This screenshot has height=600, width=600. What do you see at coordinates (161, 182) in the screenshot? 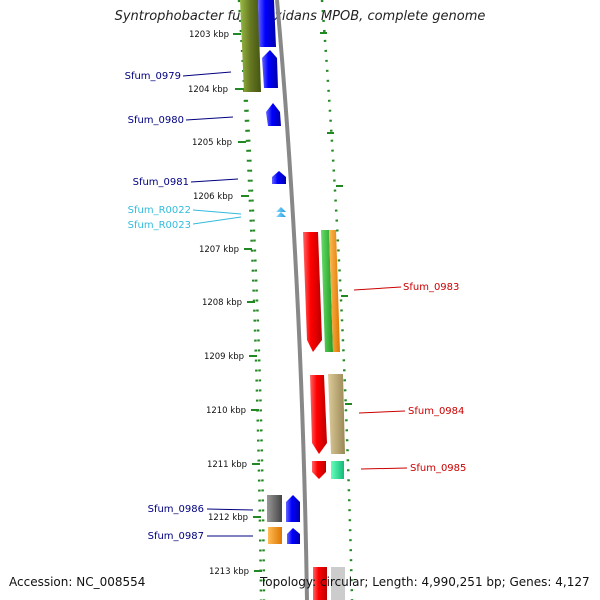
I see `gene-label-sfum0981: Sfum_0981` at bounding box center [161, 182].